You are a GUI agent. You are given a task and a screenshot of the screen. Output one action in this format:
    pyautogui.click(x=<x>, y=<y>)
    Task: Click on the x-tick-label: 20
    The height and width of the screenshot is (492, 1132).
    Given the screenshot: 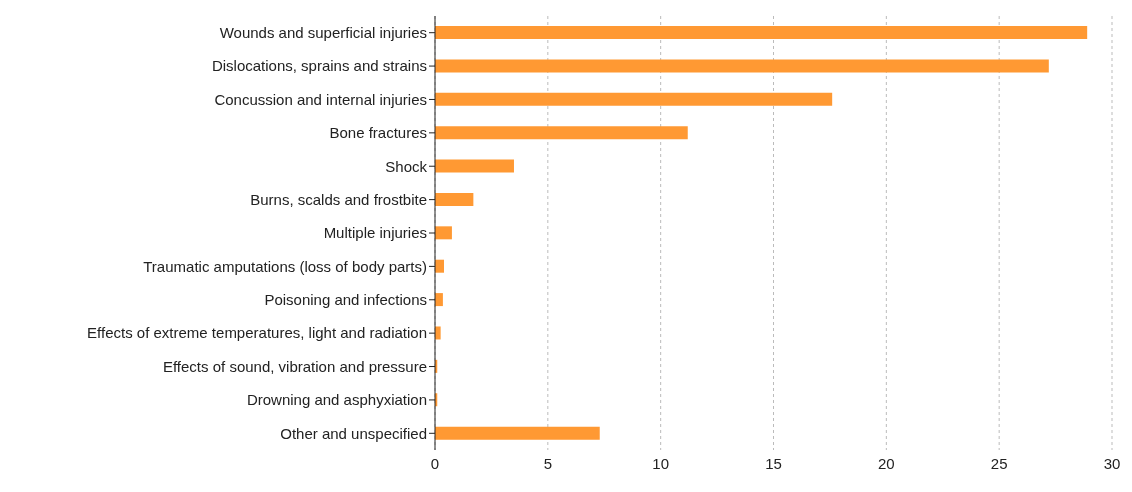 What is the action you would take?
    pyautogui.click(x=886, y=463)
    